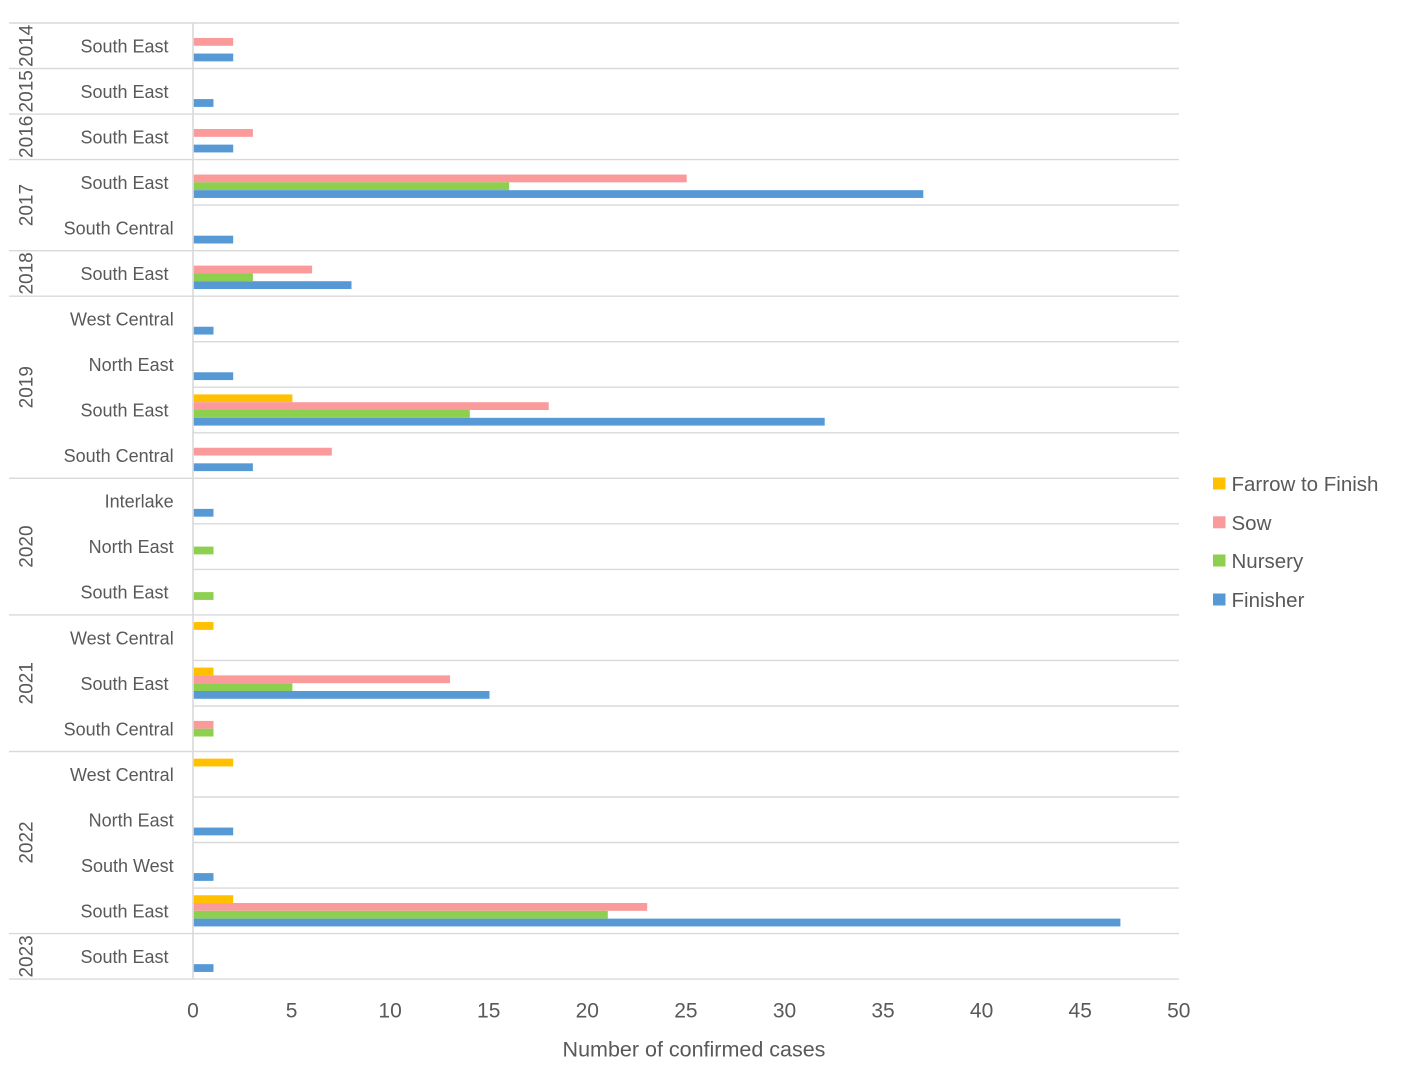 Image resolution: width=1406 pixels, height=1083 pixels. What do you see at coordinates (981, 1010) in the screenshot?
I see `svg-text: 40` at bounding box center [981, 1010].